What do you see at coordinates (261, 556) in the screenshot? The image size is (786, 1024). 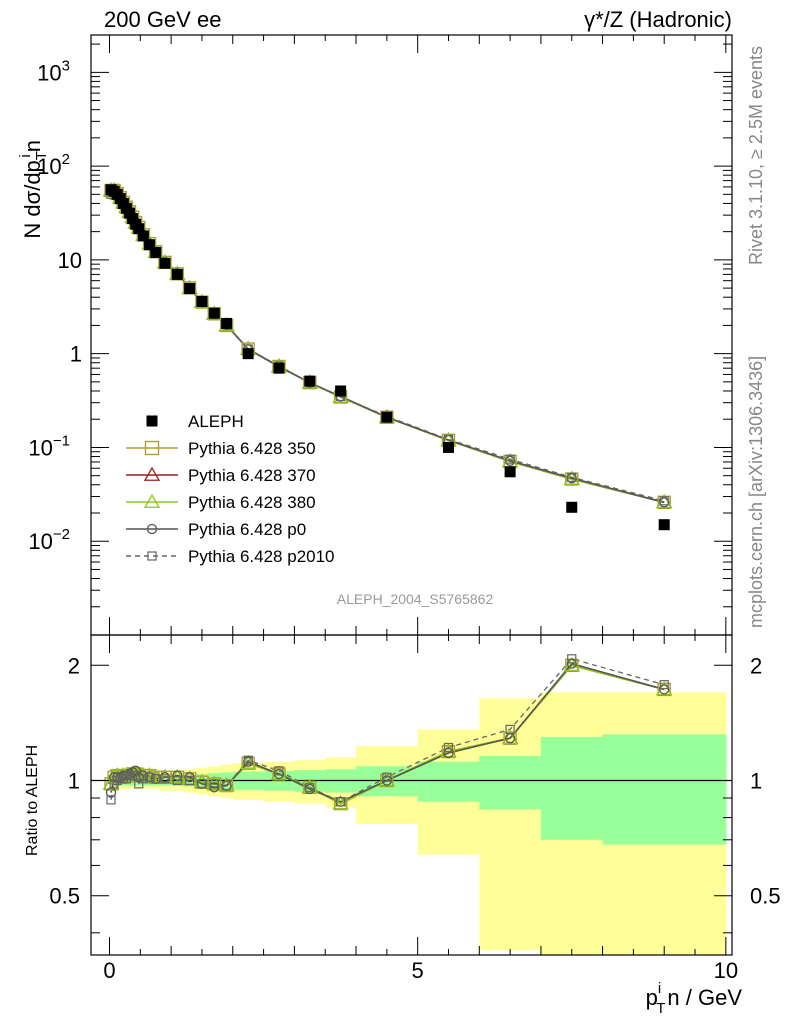 I see `legend-label-5: Pythia 6.428 p2010` at bounding box center [261, 556].